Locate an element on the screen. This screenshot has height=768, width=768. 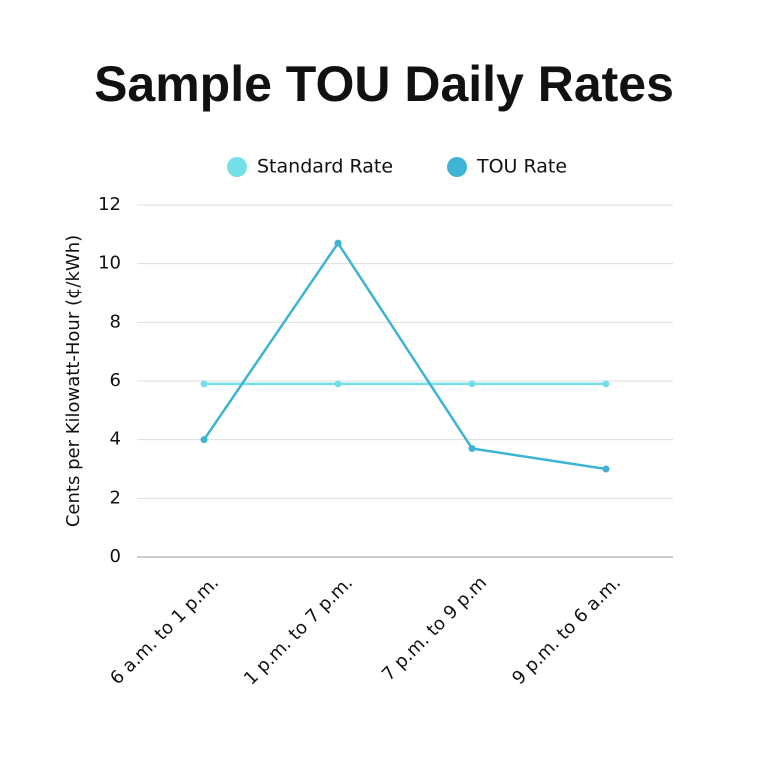
x-tick-label: 1 p.m. to 7 p.m. is located at coordinates (298, 630).